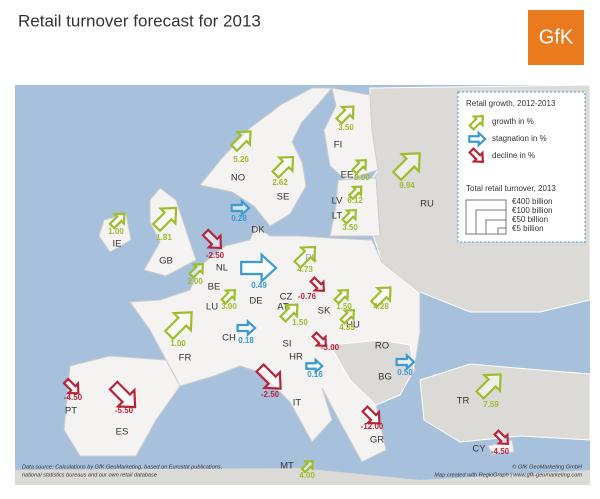 Image resolution: width=600 pixels, height=499 pixels. What do you see at coordinates (324, 311) in the screenshot?
I see `country-code: SK` at bounding box center [324, 311].